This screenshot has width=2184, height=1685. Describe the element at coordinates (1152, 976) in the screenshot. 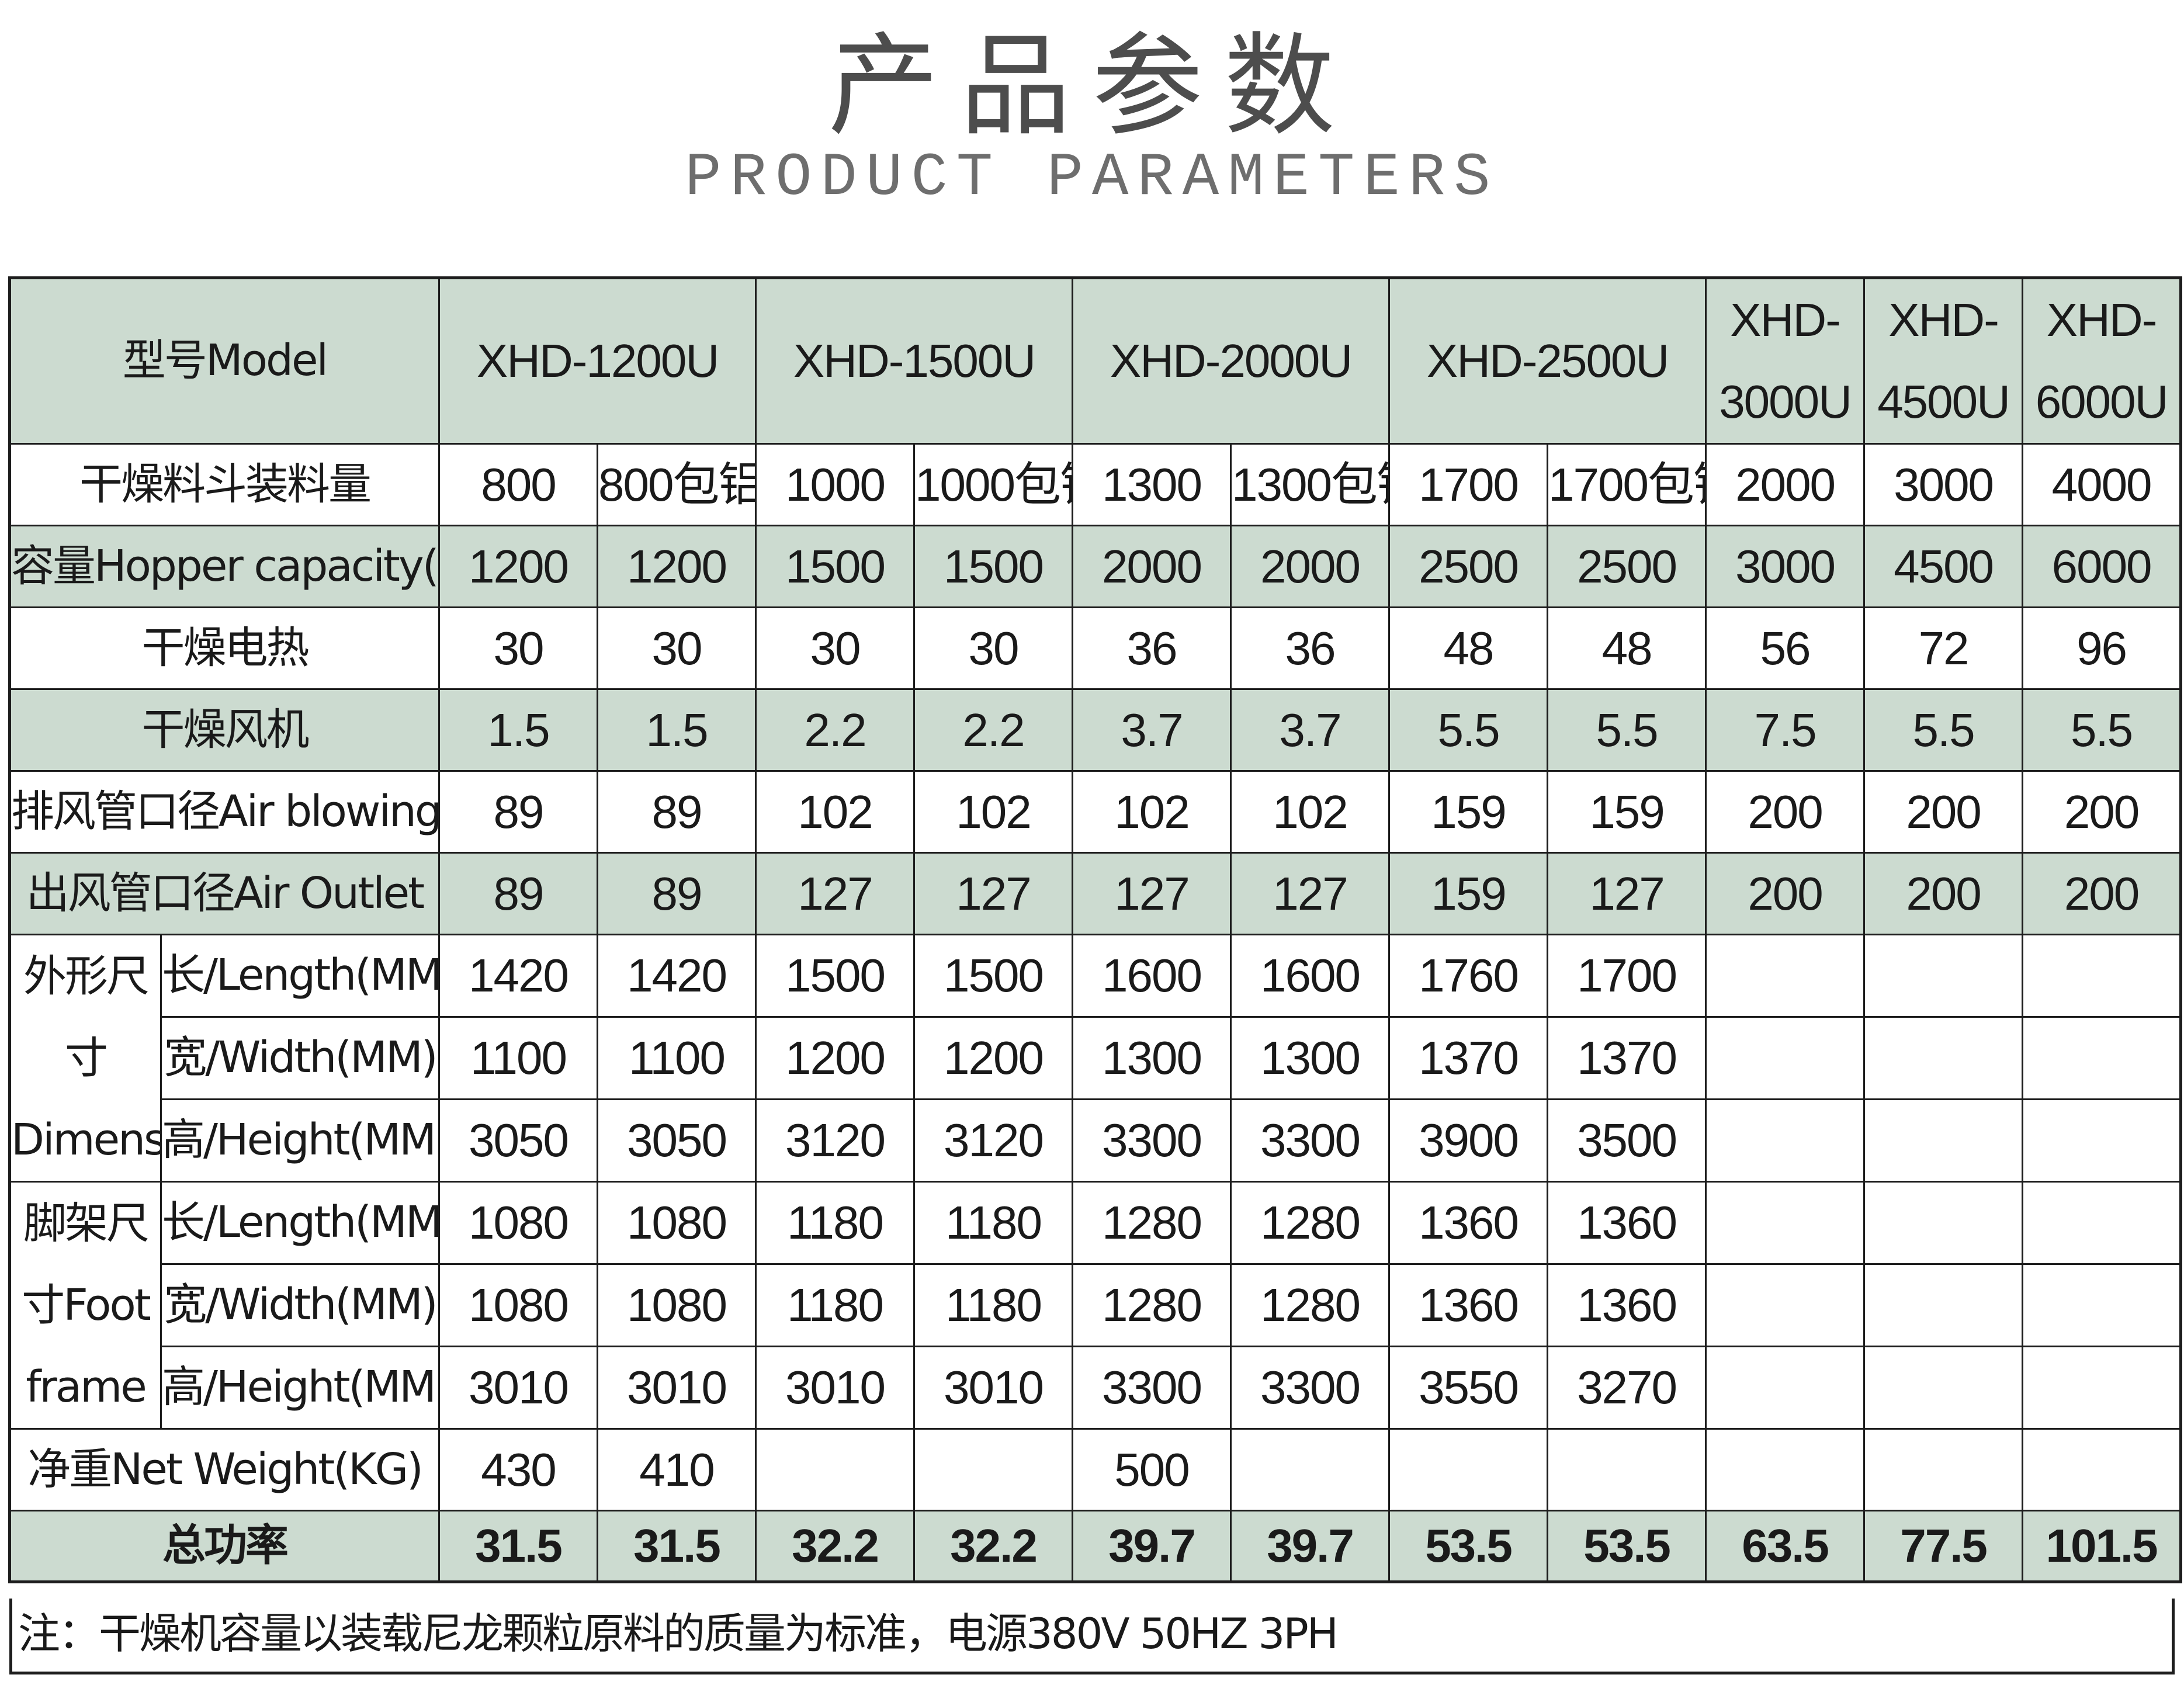

I see `table-cell: 1600` at that location.